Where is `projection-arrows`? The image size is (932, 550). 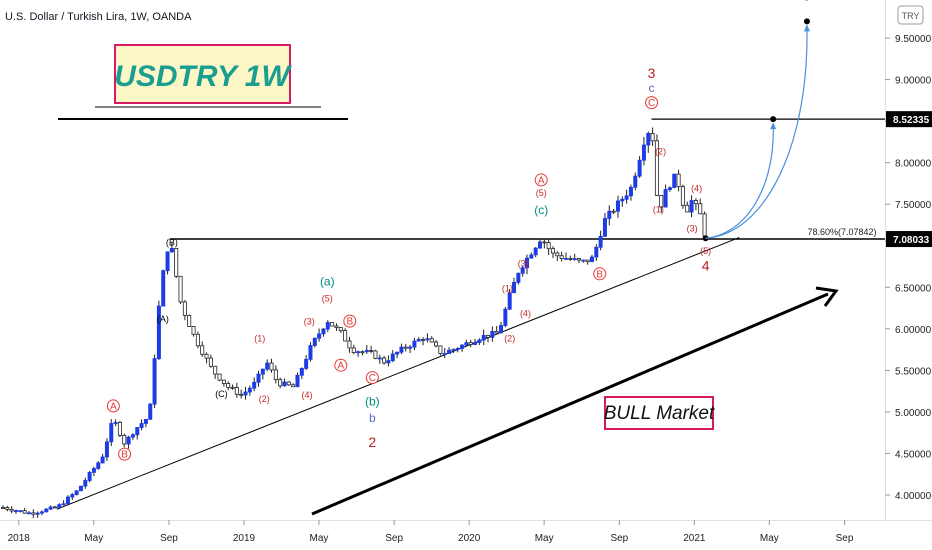 projection-arrows is located at coordinates (757, 131).